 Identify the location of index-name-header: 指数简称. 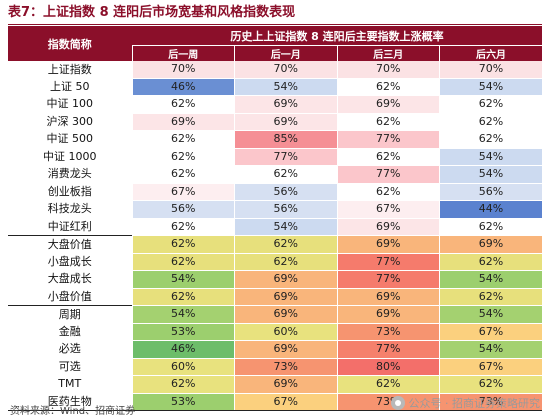
(70, 43).